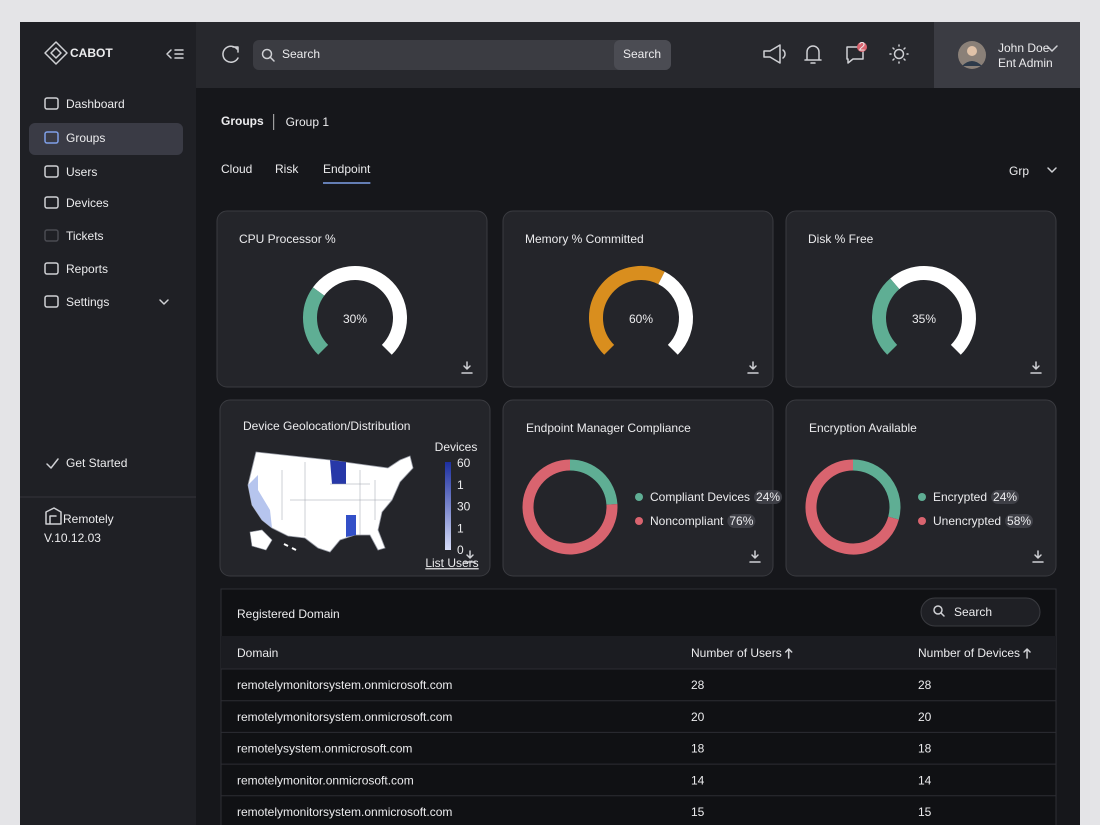 The image size is (1100, 825). I want to click on table-cell: 18, so click(925, 749).